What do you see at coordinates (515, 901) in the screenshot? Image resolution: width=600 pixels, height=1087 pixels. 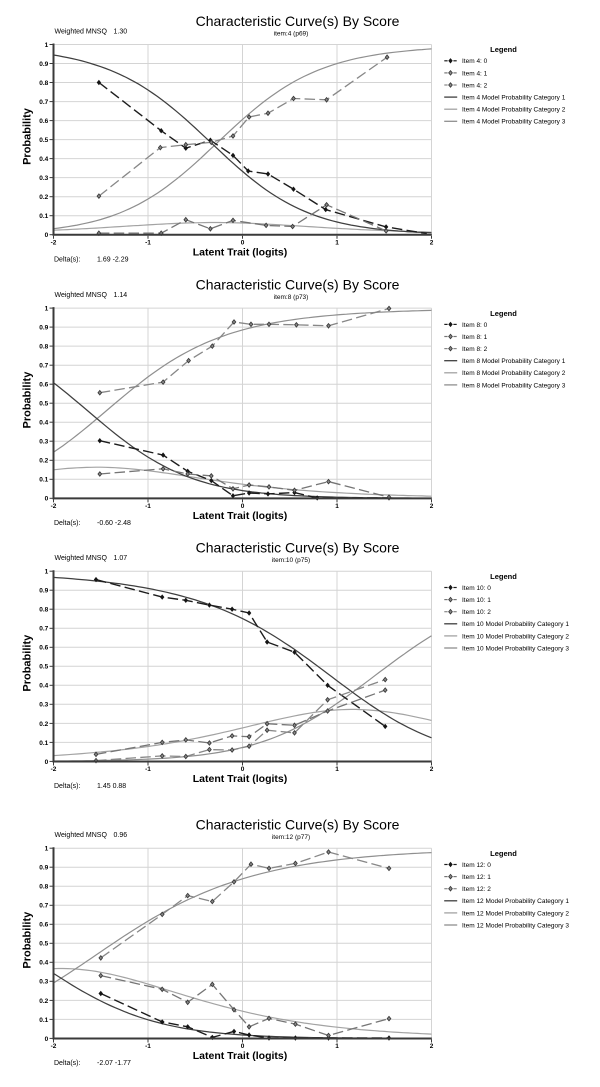 I see `svg-text:Item 12 Model Probability Cate: Item 12 Model Probability Category 1` at bounding box center [515, 901].